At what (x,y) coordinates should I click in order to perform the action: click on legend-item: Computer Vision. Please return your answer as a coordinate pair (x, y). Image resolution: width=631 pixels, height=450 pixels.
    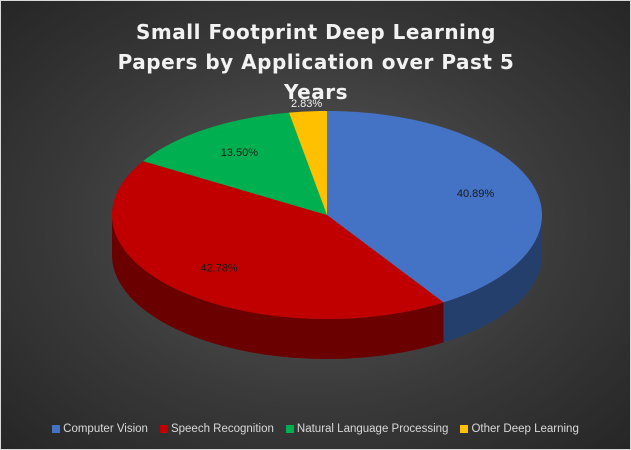
    Looking at the image, I should click on (100, 429).